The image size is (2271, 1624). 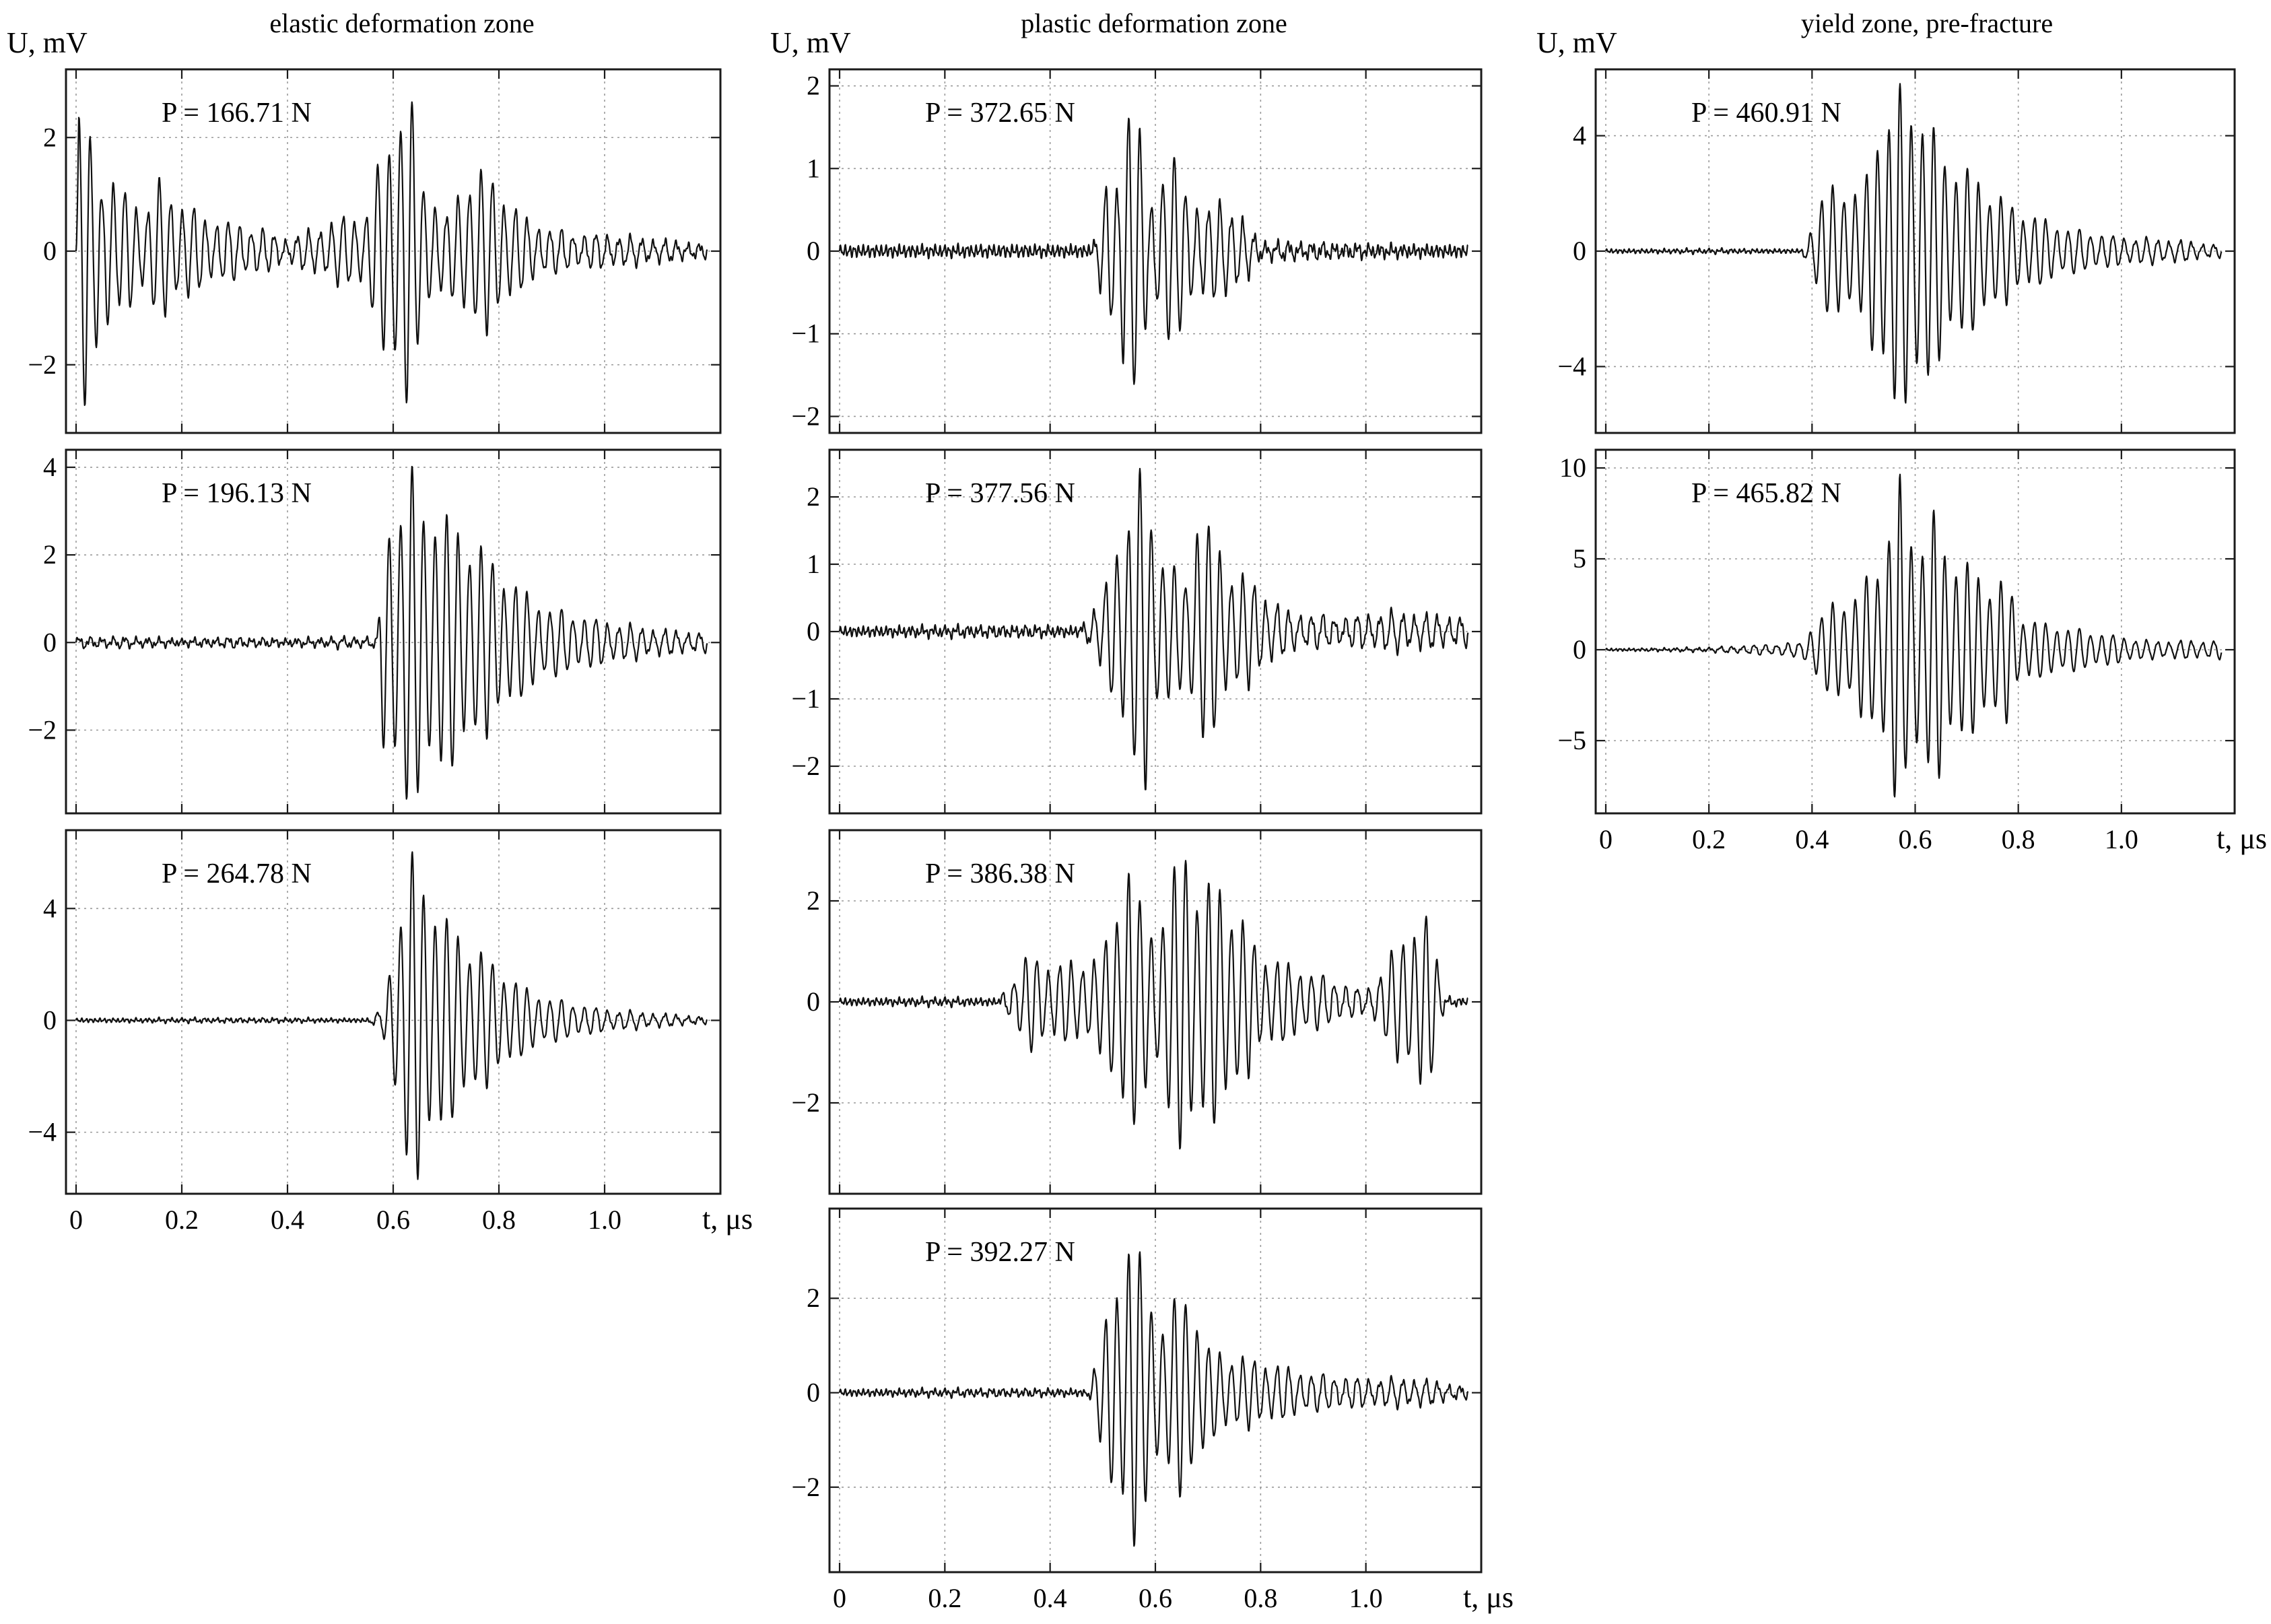 I want to click on load-annotation: P = 392.27 N, so click(x=1000, y=1252).